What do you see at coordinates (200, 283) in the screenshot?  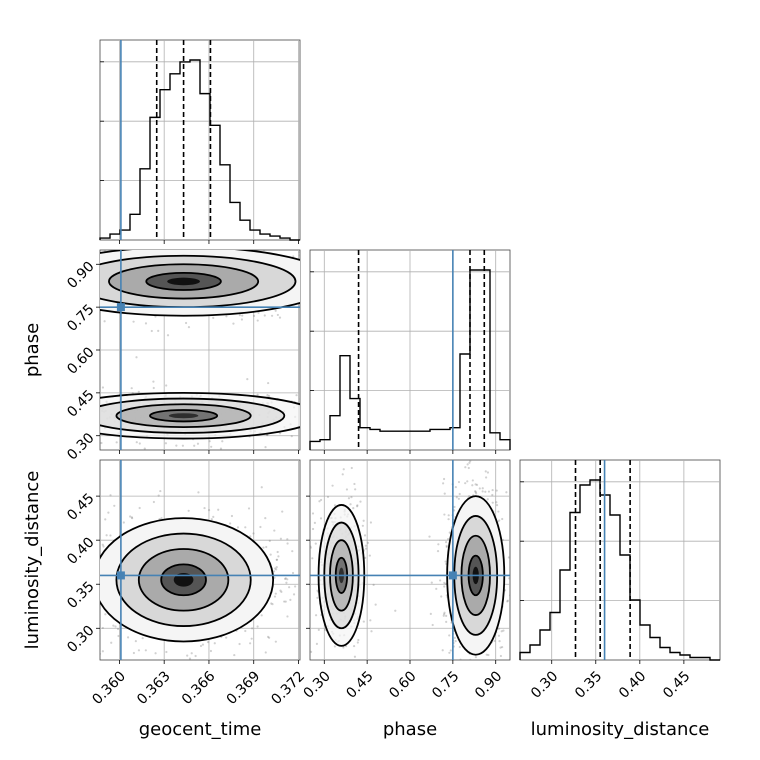 I see `contour-line` at bounding box center [200, 283].